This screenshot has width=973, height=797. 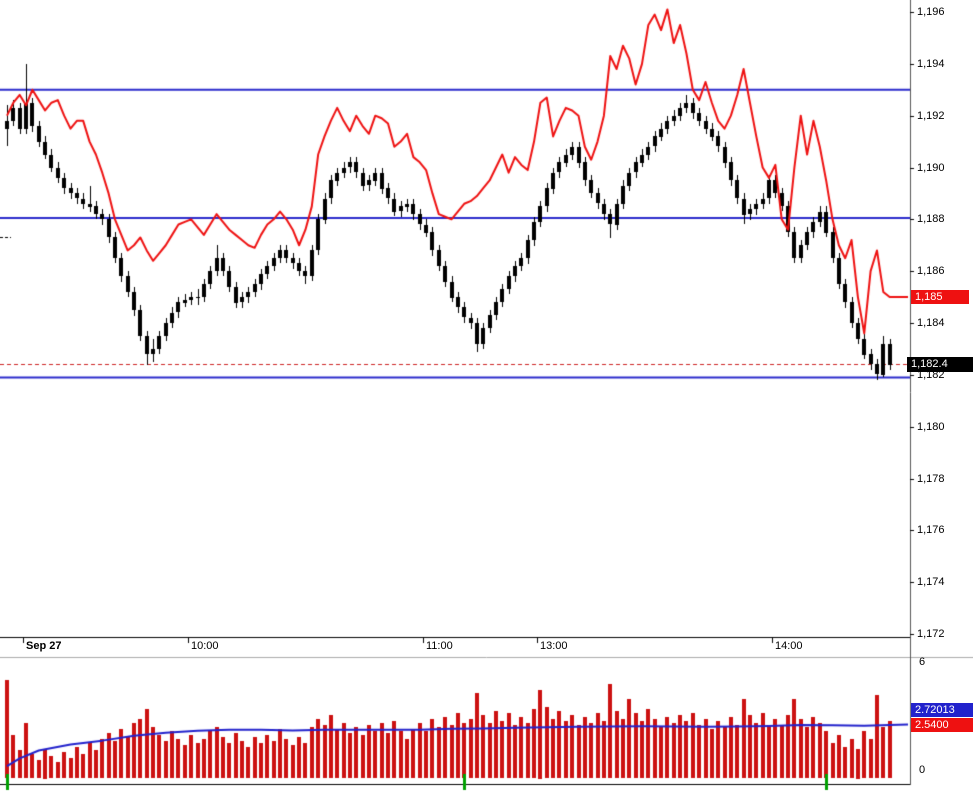 I want to click on last-price-badge: 1,182.4, so click(x=940, y=364).